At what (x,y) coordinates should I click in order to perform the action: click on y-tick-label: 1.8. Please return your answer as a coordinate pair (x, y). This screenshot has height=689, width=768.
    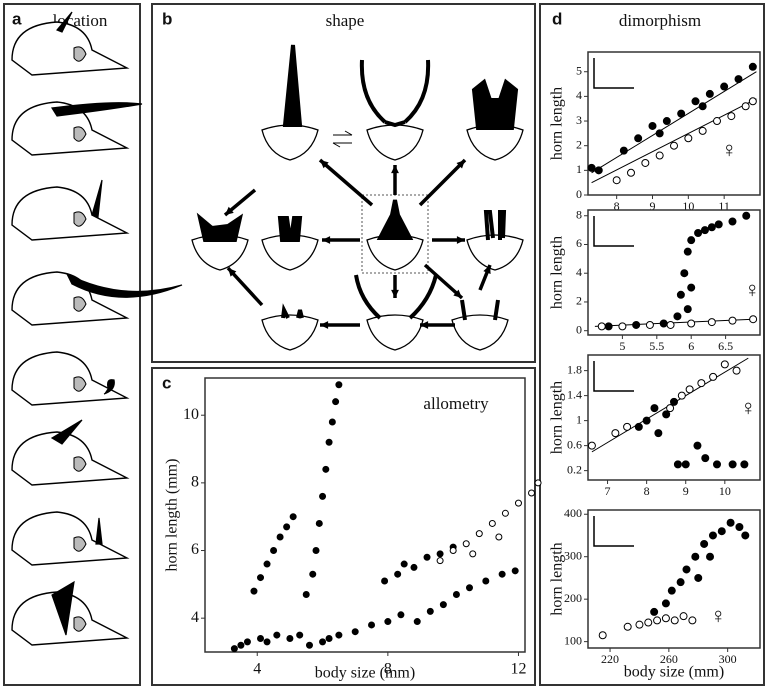
    Looking at the image, I should click on (574, 369).